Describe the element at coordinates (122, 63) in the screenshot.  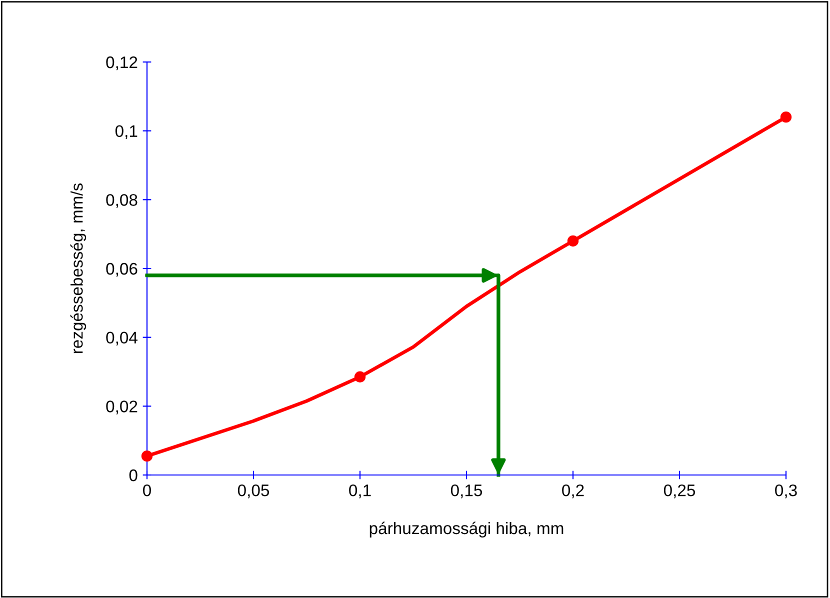
I see `y-tick-label: 0,12` at that location.